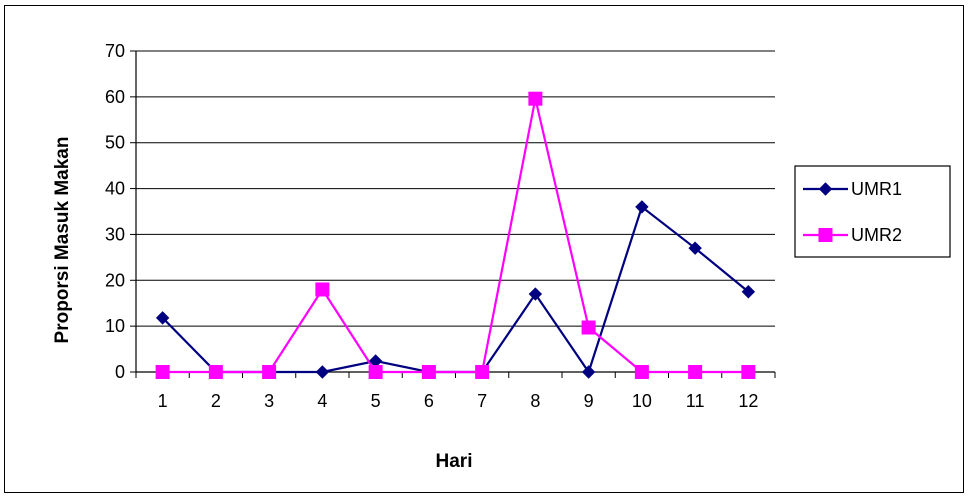 This screenshot has height=500, width=970. What do you see at coordinates (872, 211) in the screenshot?
I see `legend: UMR1 UMR2` at bounding box center [872, 211].